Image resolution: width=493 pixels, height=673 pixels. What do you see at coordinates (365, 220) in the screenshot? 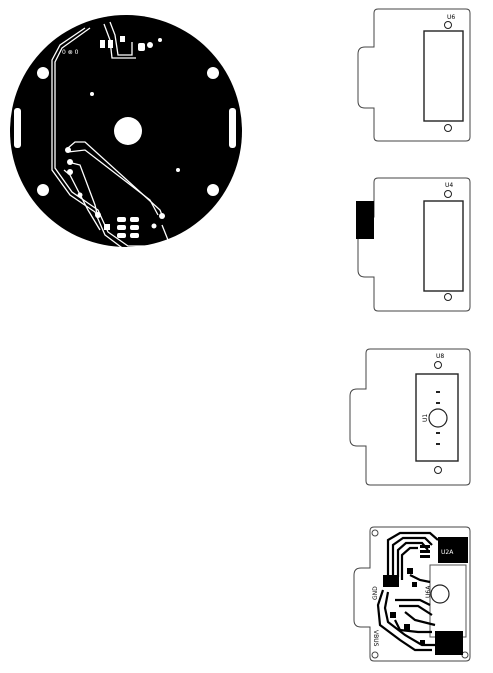
I see `board-2-connector-pad` at bounding box center [365, 220].